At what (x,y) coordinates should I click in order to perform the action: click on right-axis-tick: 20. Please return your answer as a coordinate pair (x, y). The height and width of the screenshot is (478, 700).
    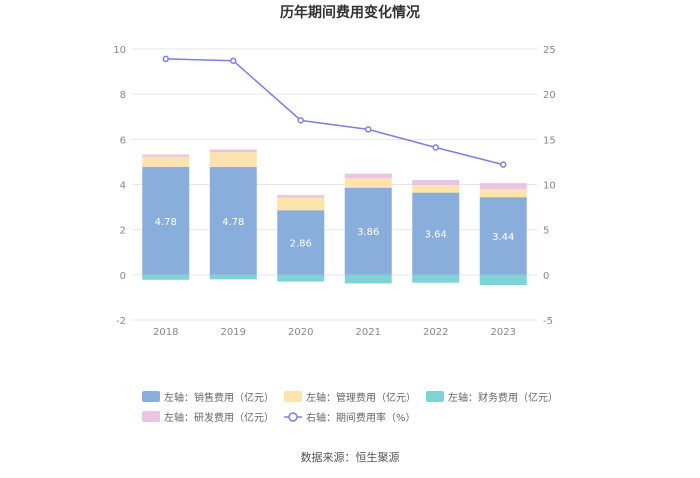
    Looking at the image, I should click on (549, 95).